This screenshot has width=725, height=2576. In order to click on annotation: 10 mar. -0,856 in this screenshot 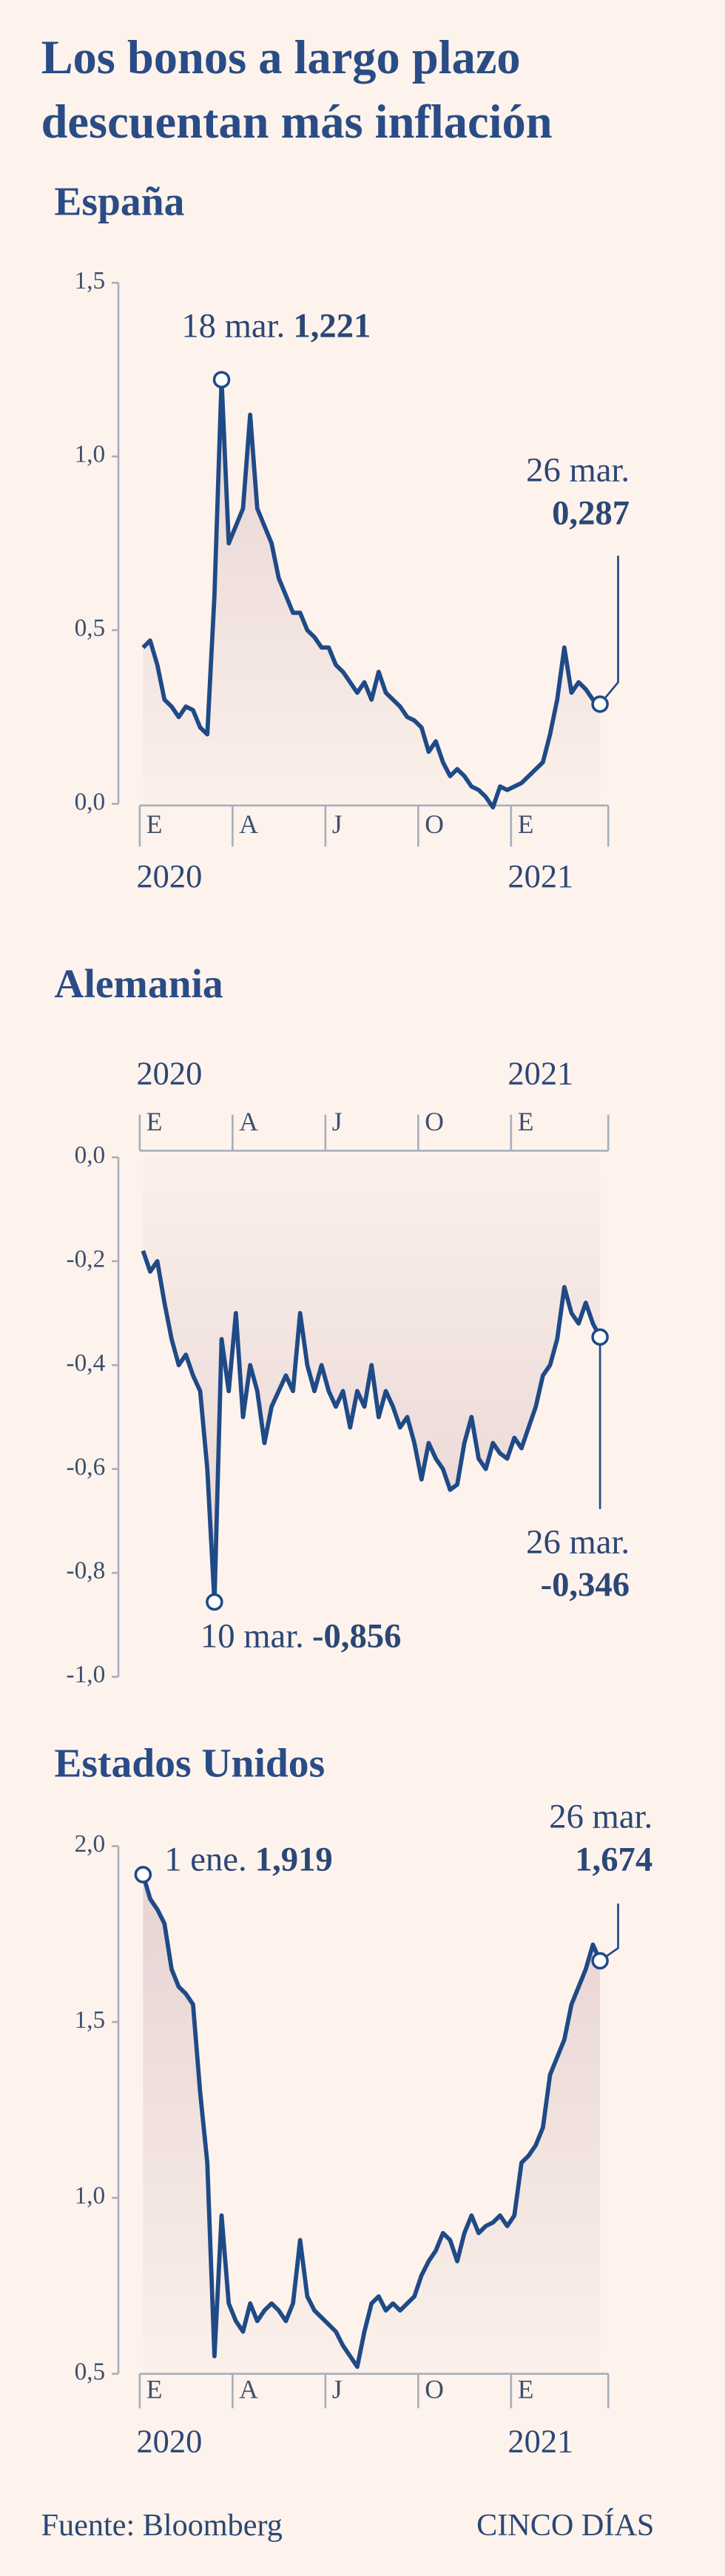, I will do `click(301, 1635)`.